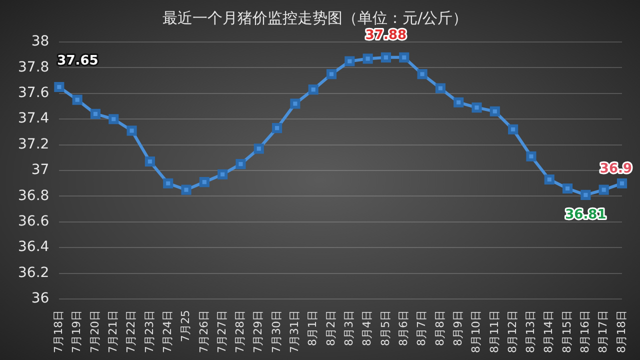 This screenshot has height=360, width=640. What do you see at coordinates (494, 332) in the screenshot?
I see `x-tick-label: 8月11日` at bounding box center [494, 332].